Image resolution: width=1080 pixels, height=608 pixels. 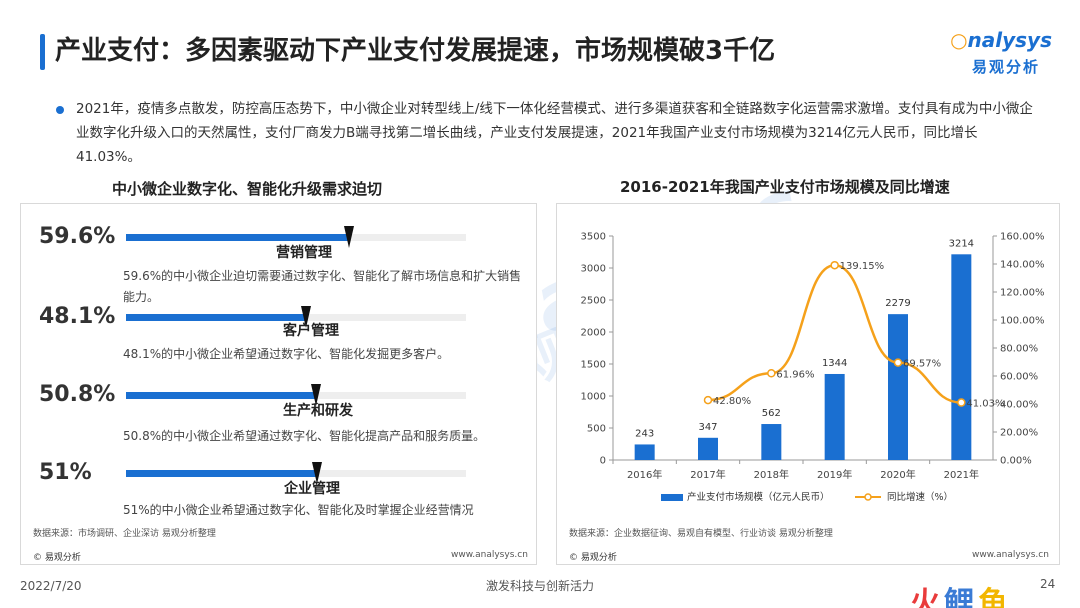 What do you see at coordinates (961, 243) in the screenshot?
I see `bar-data-label: 3214` at bounding box center [961, 243].